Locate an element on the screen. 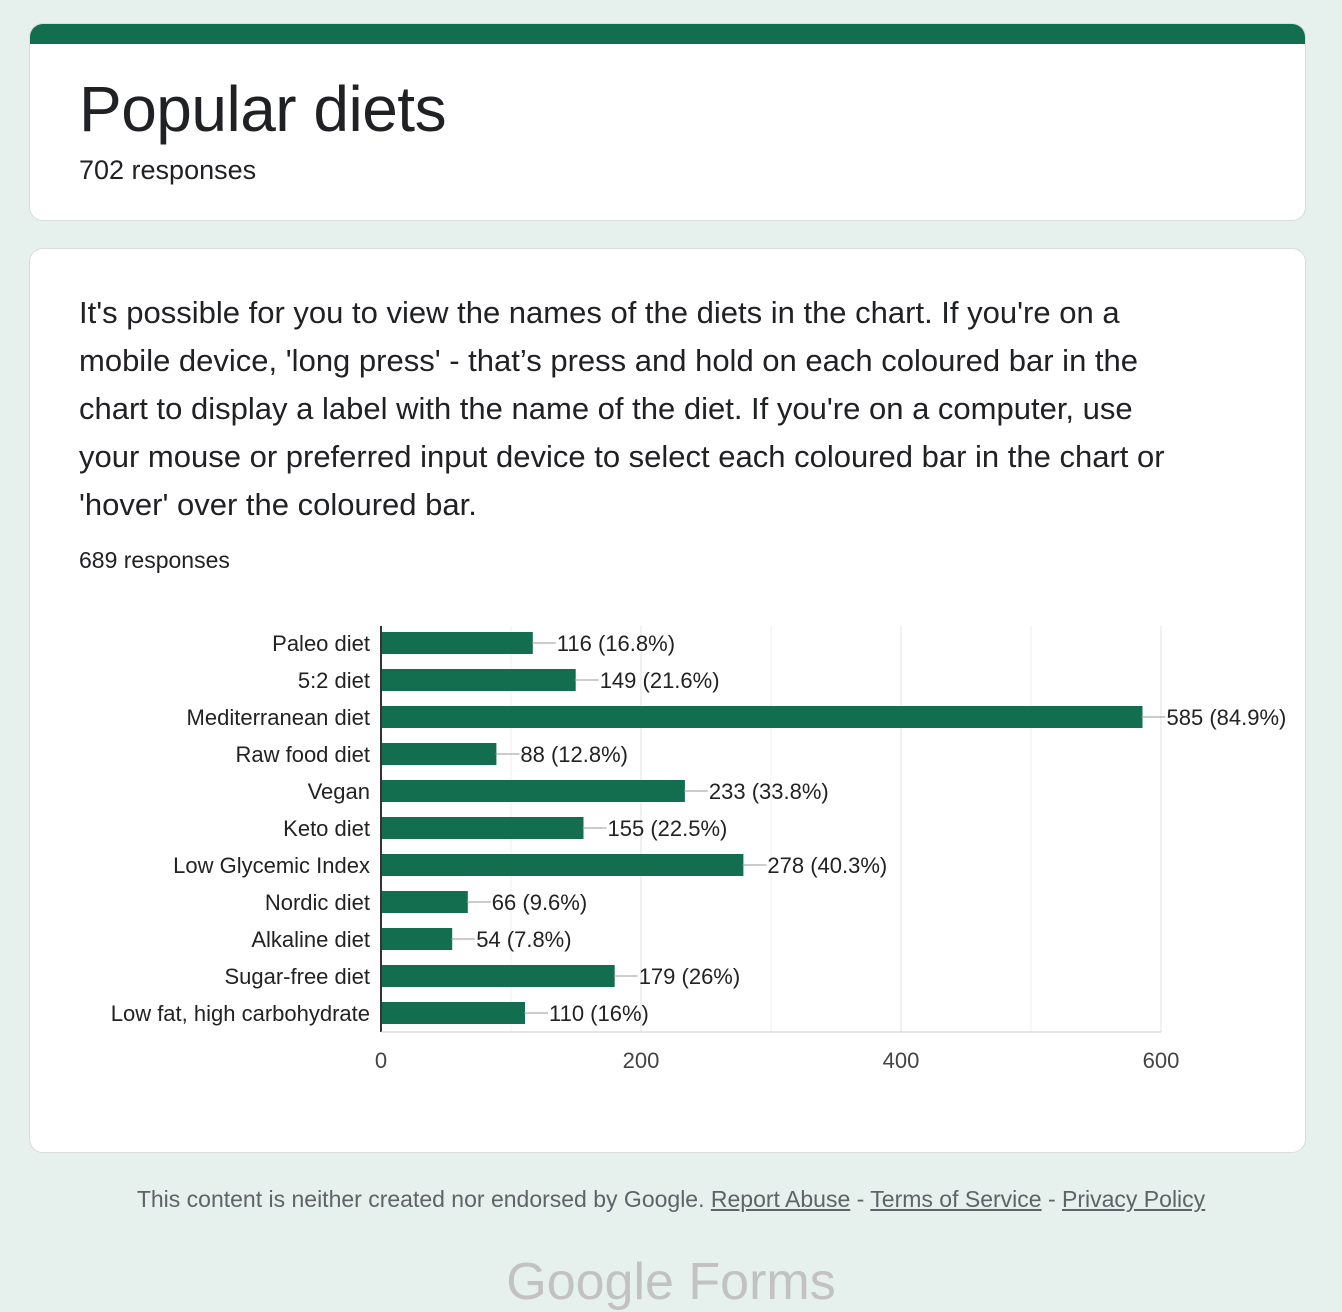 The image size is (1342, 1312). data-label: 278 (40.3%) is located at coordinates (827, 865).